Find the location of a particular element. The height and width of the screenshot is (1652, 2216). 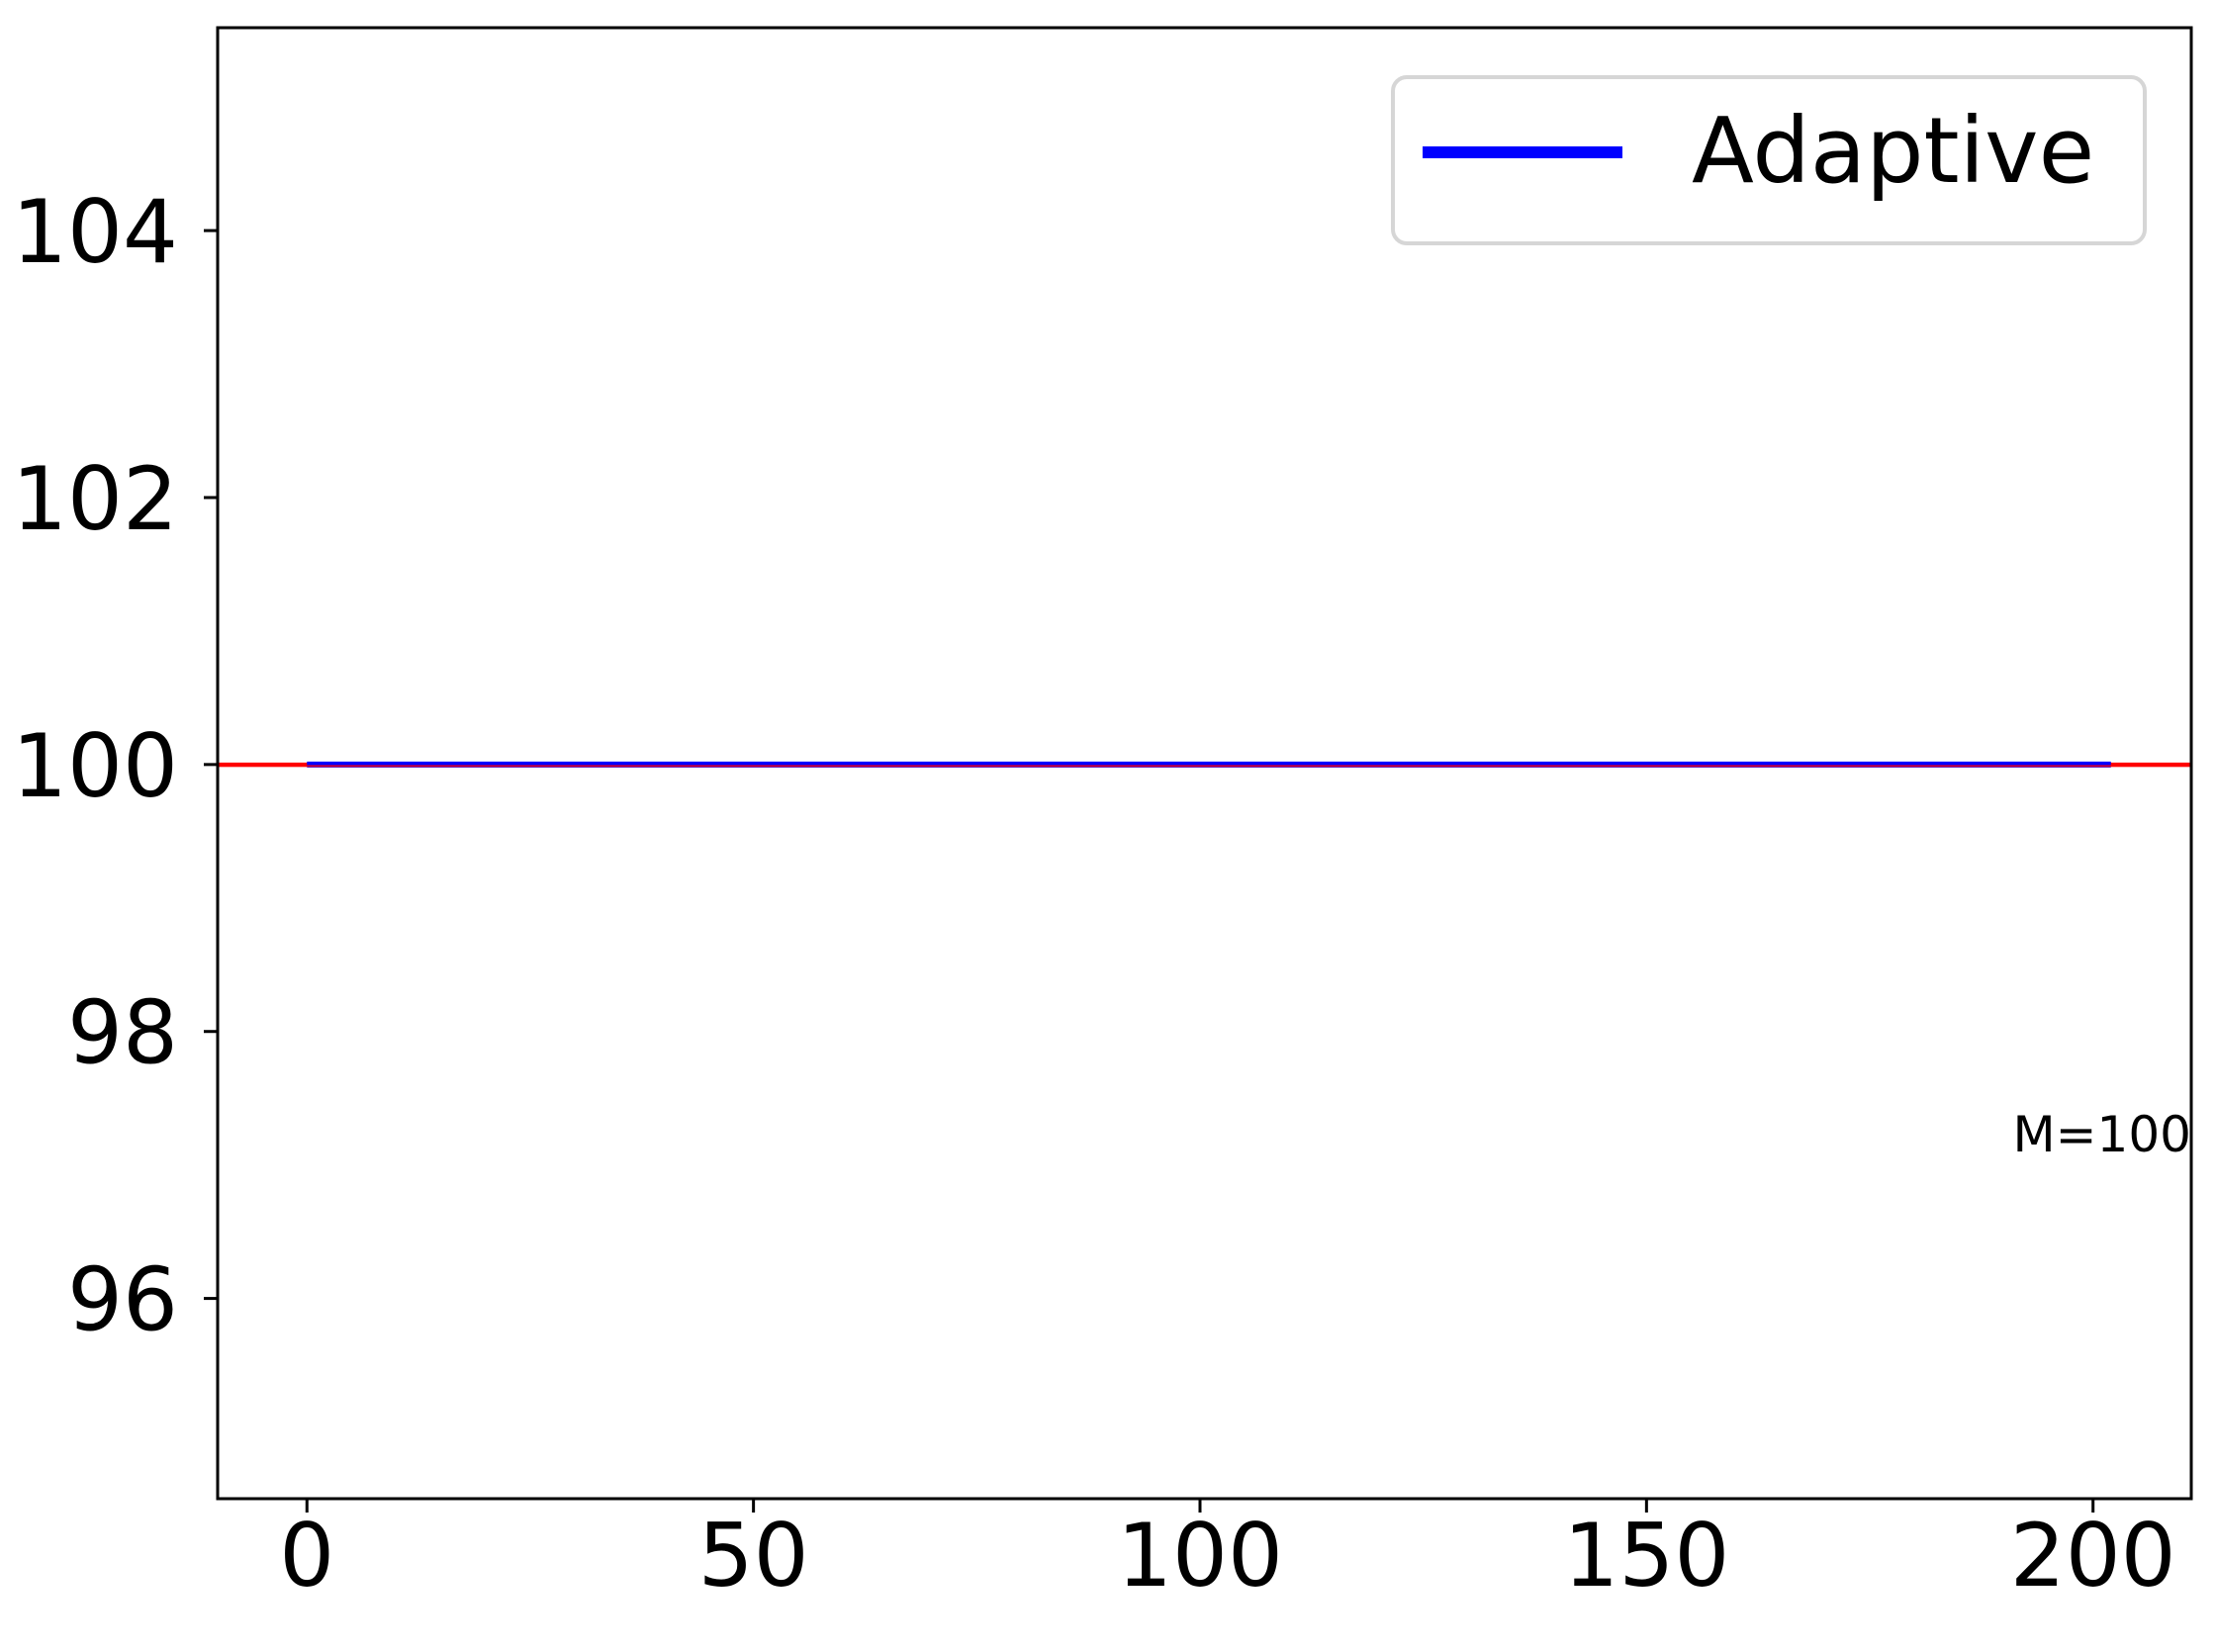

y-tick-label: 96 is located at coordinates (122, 1300).